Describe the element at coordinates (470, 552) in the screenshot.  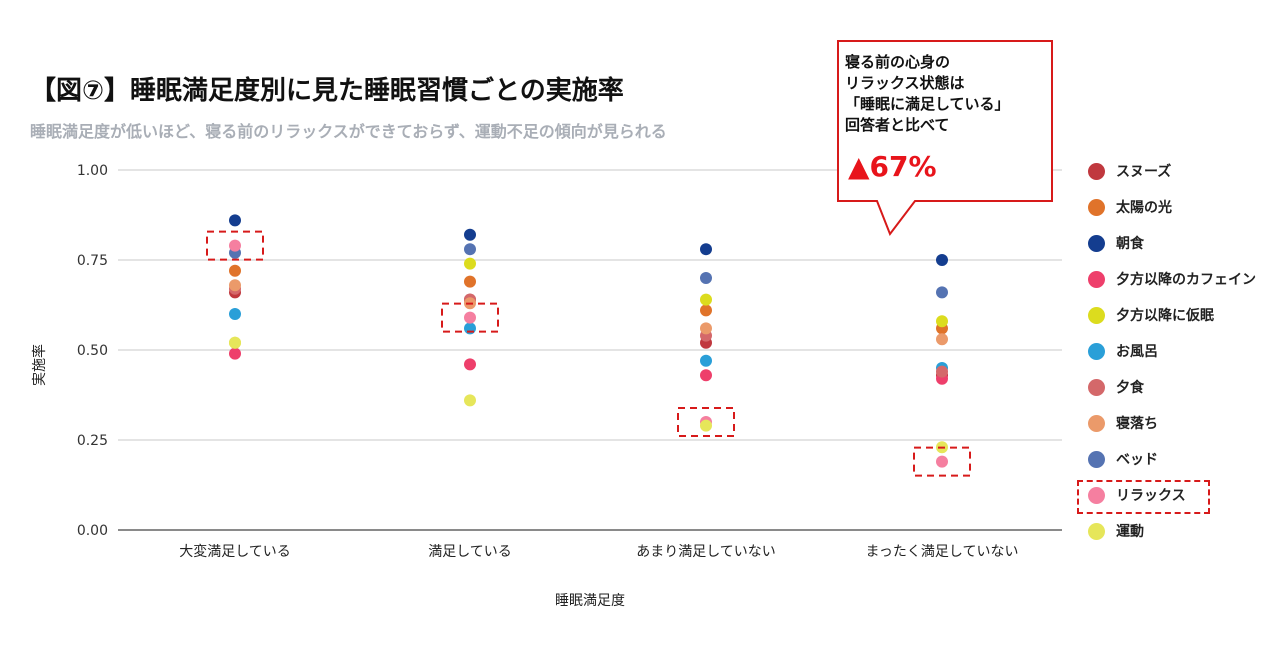
I see `x-tick-label: 満足している` at that location.